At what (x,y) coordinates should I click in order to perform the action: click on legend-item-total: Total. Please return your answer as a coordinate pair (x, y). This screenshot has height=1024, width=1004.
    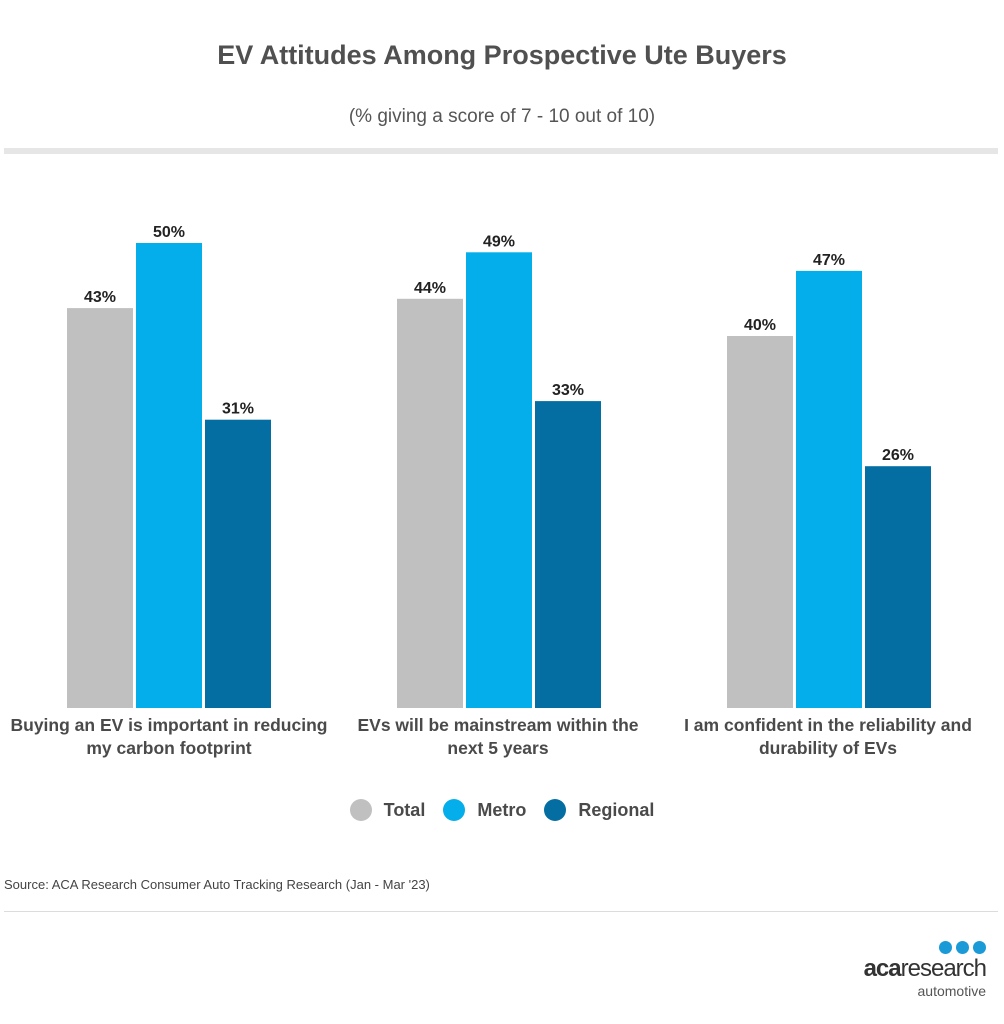
    Looking at the image, I should click on (387, 810).